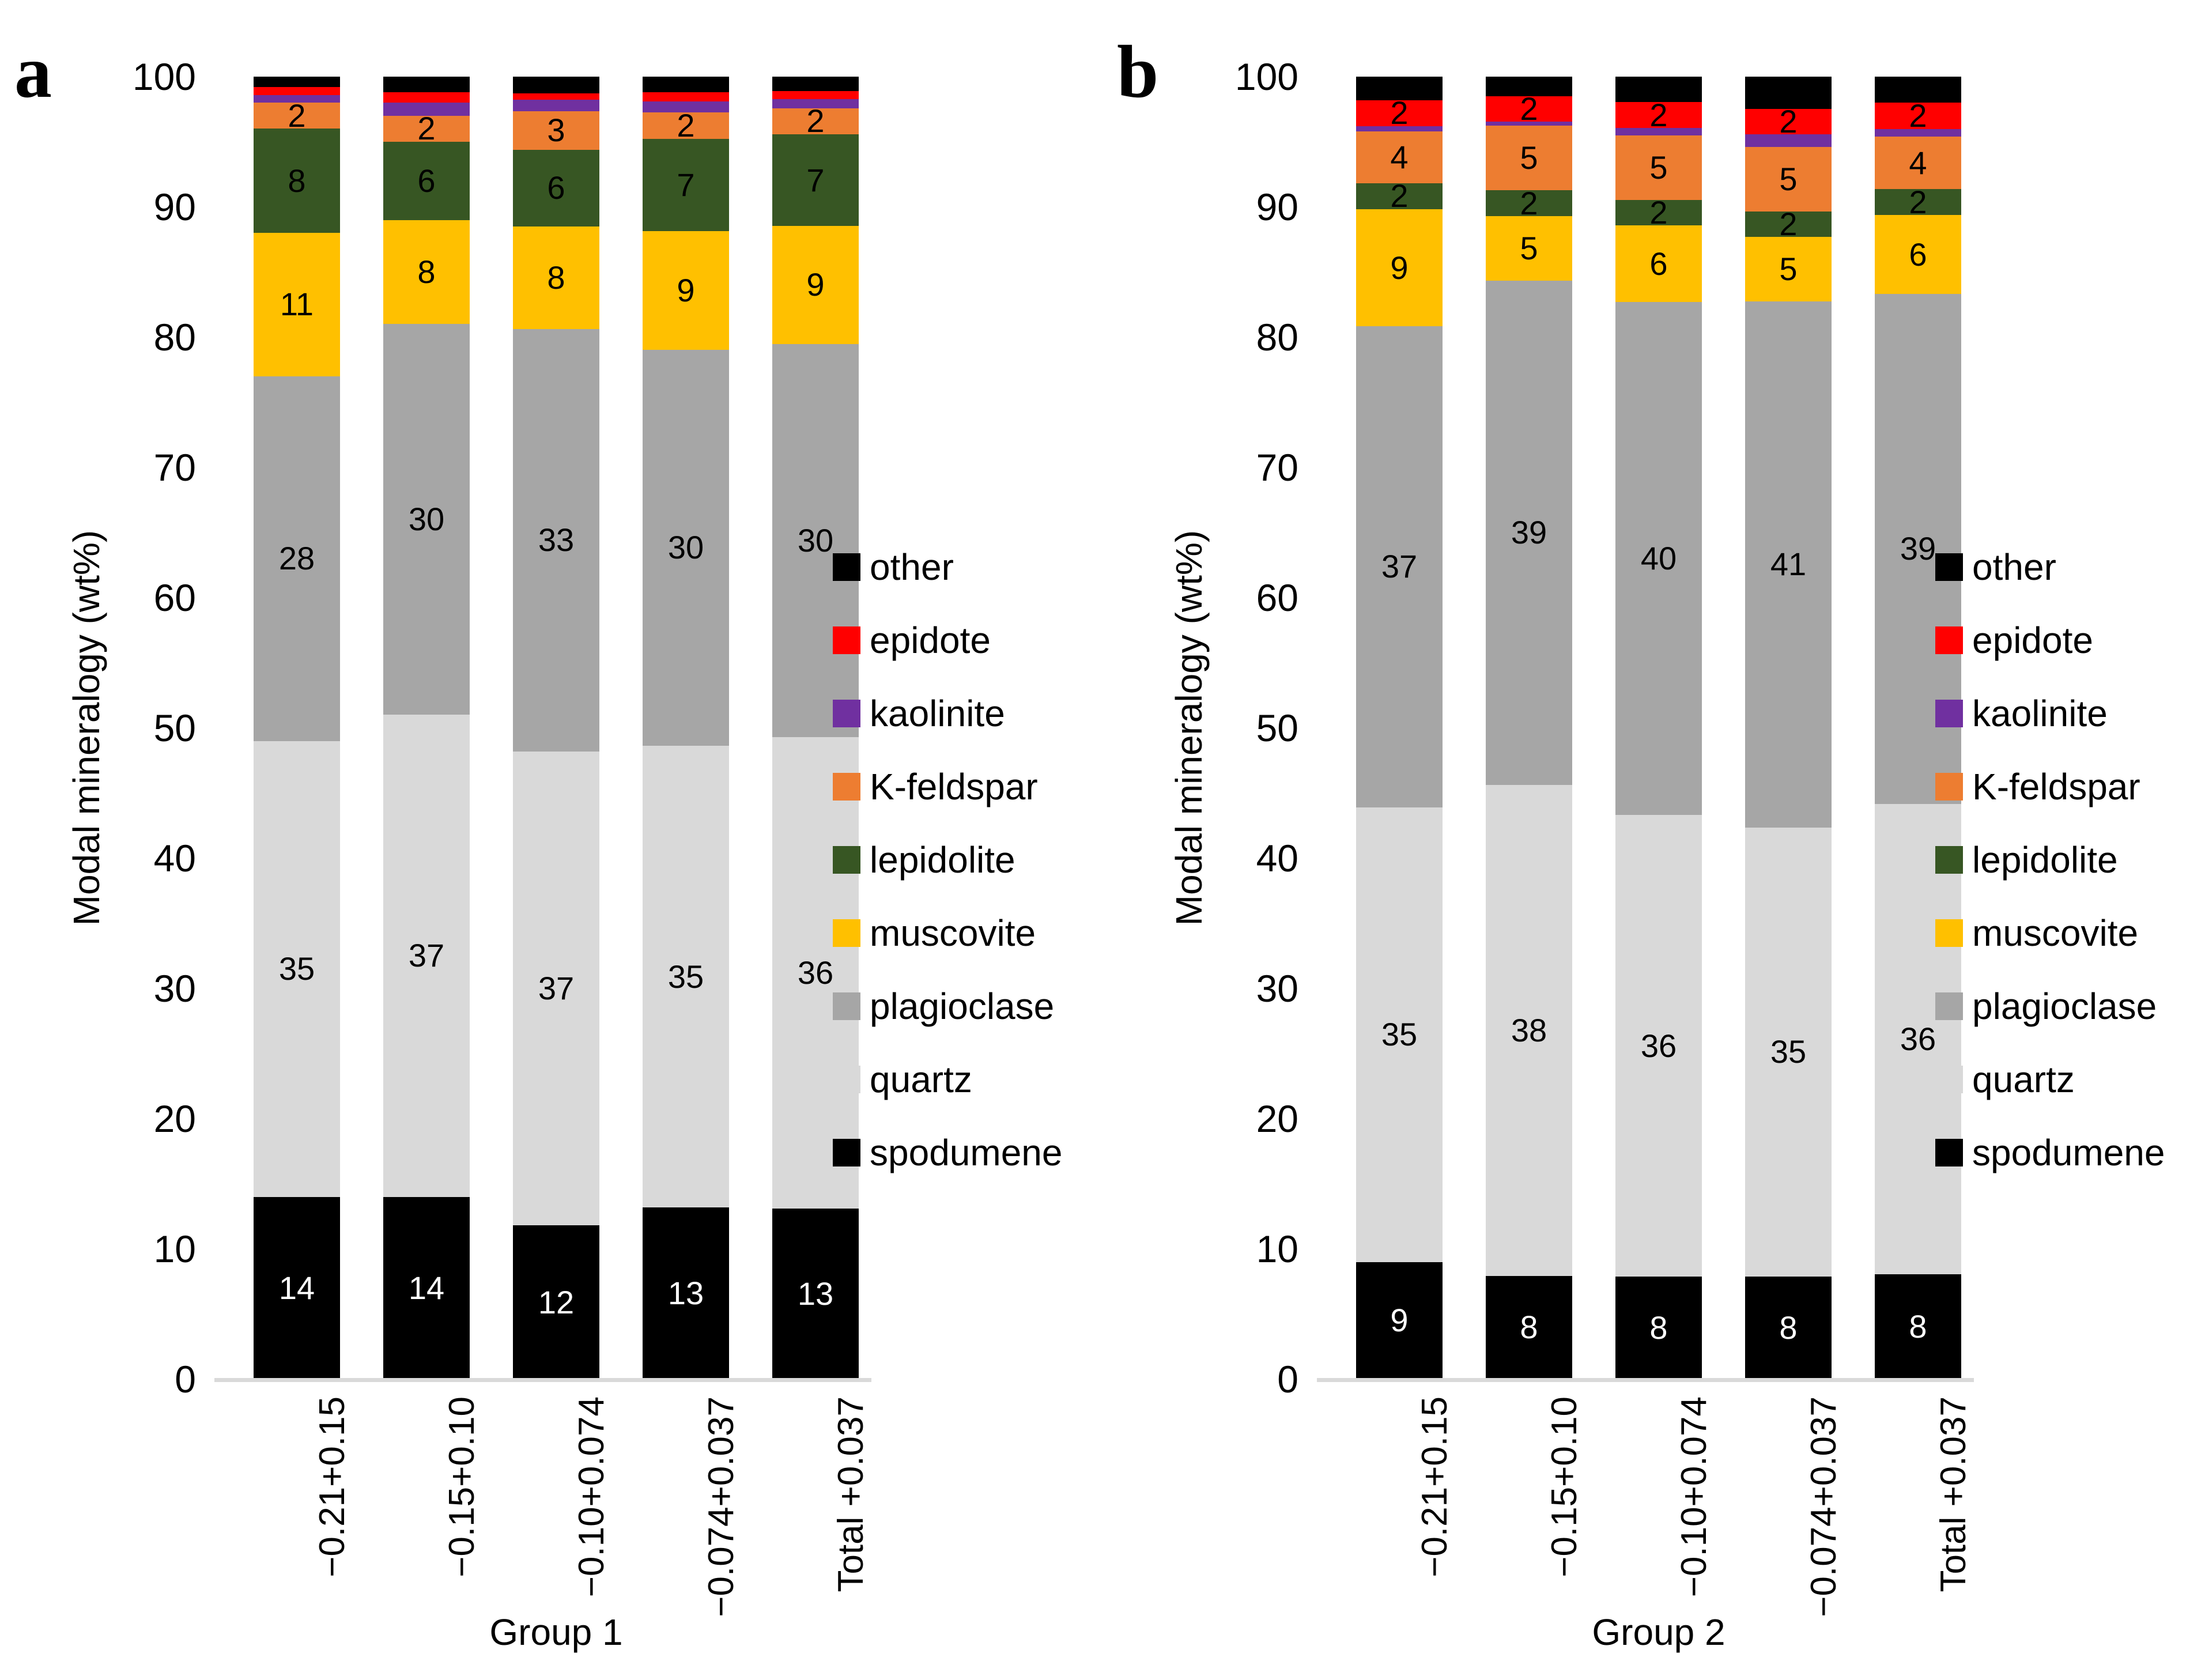 This screenshot has height=1680, width=2205. I want to click on panel-letter: a, so click(33, 73).